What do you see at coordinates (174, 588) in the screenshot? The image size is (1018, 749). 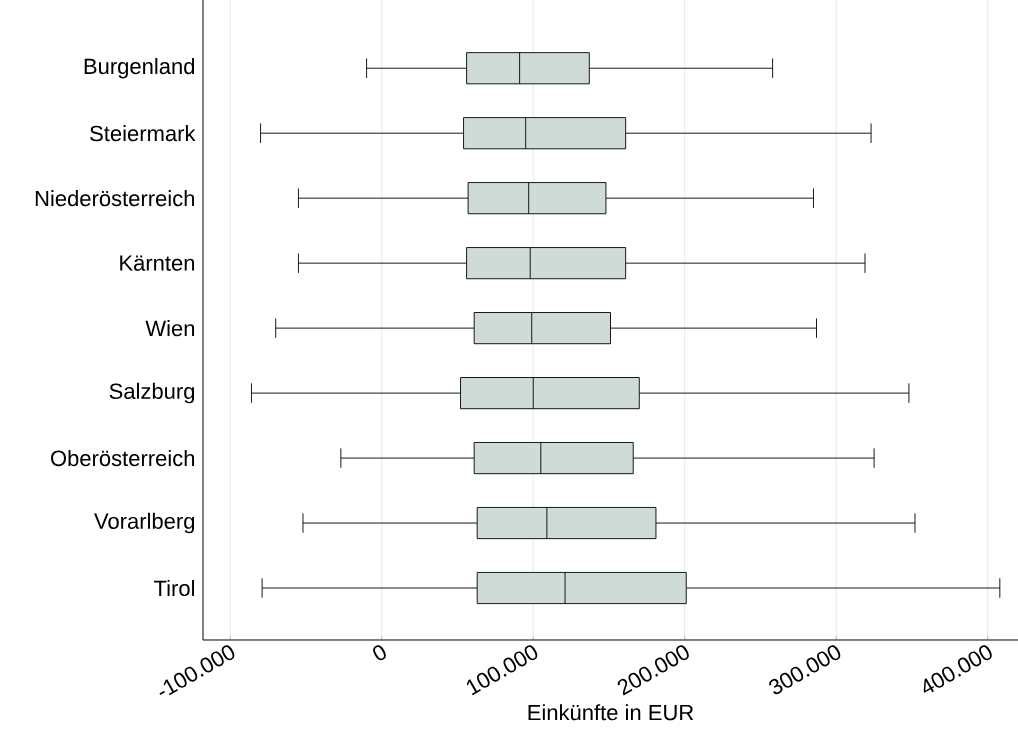 I see `y-tick-label: Tirol` at bounding box center [174, 588].